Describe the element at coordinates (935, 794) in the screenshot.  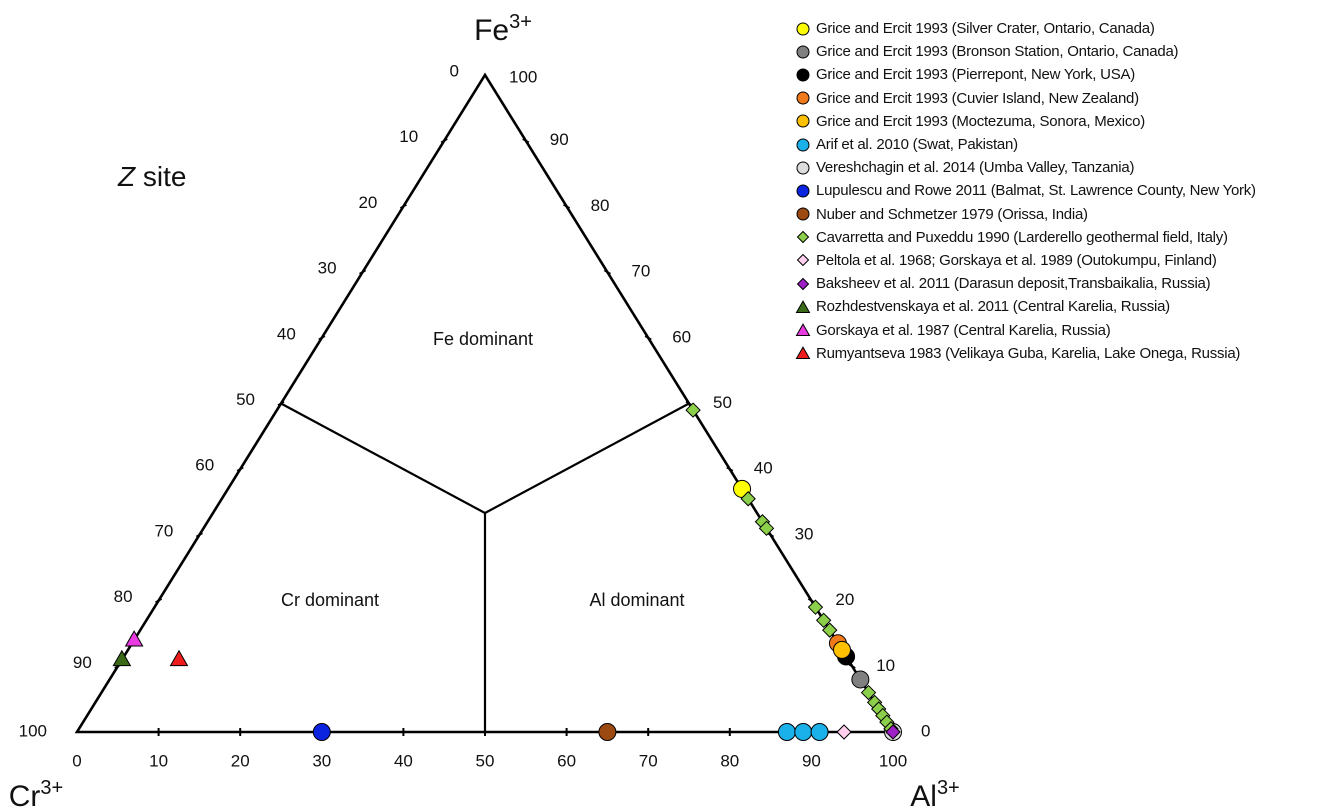
I see `vertex-label-right: Al3+` at that location.